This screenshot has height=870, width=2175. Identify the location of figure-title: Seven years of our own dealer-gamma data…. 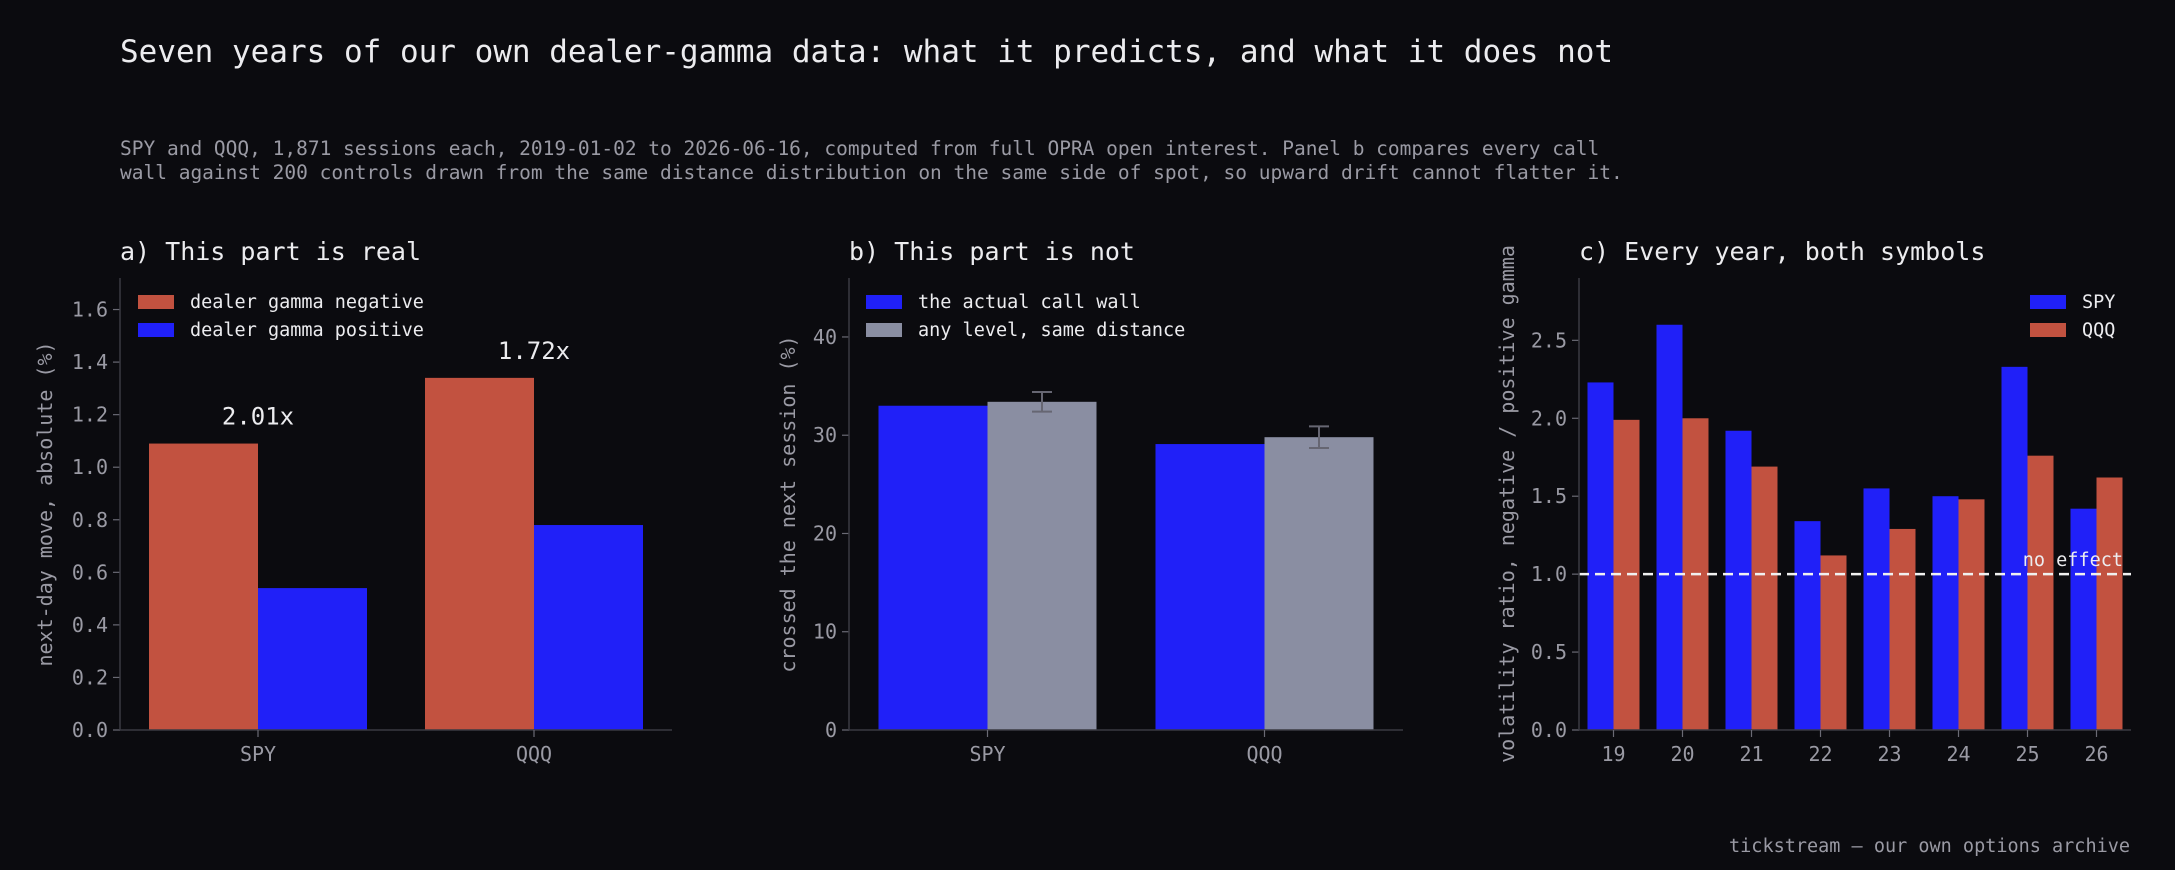
(866, 52).